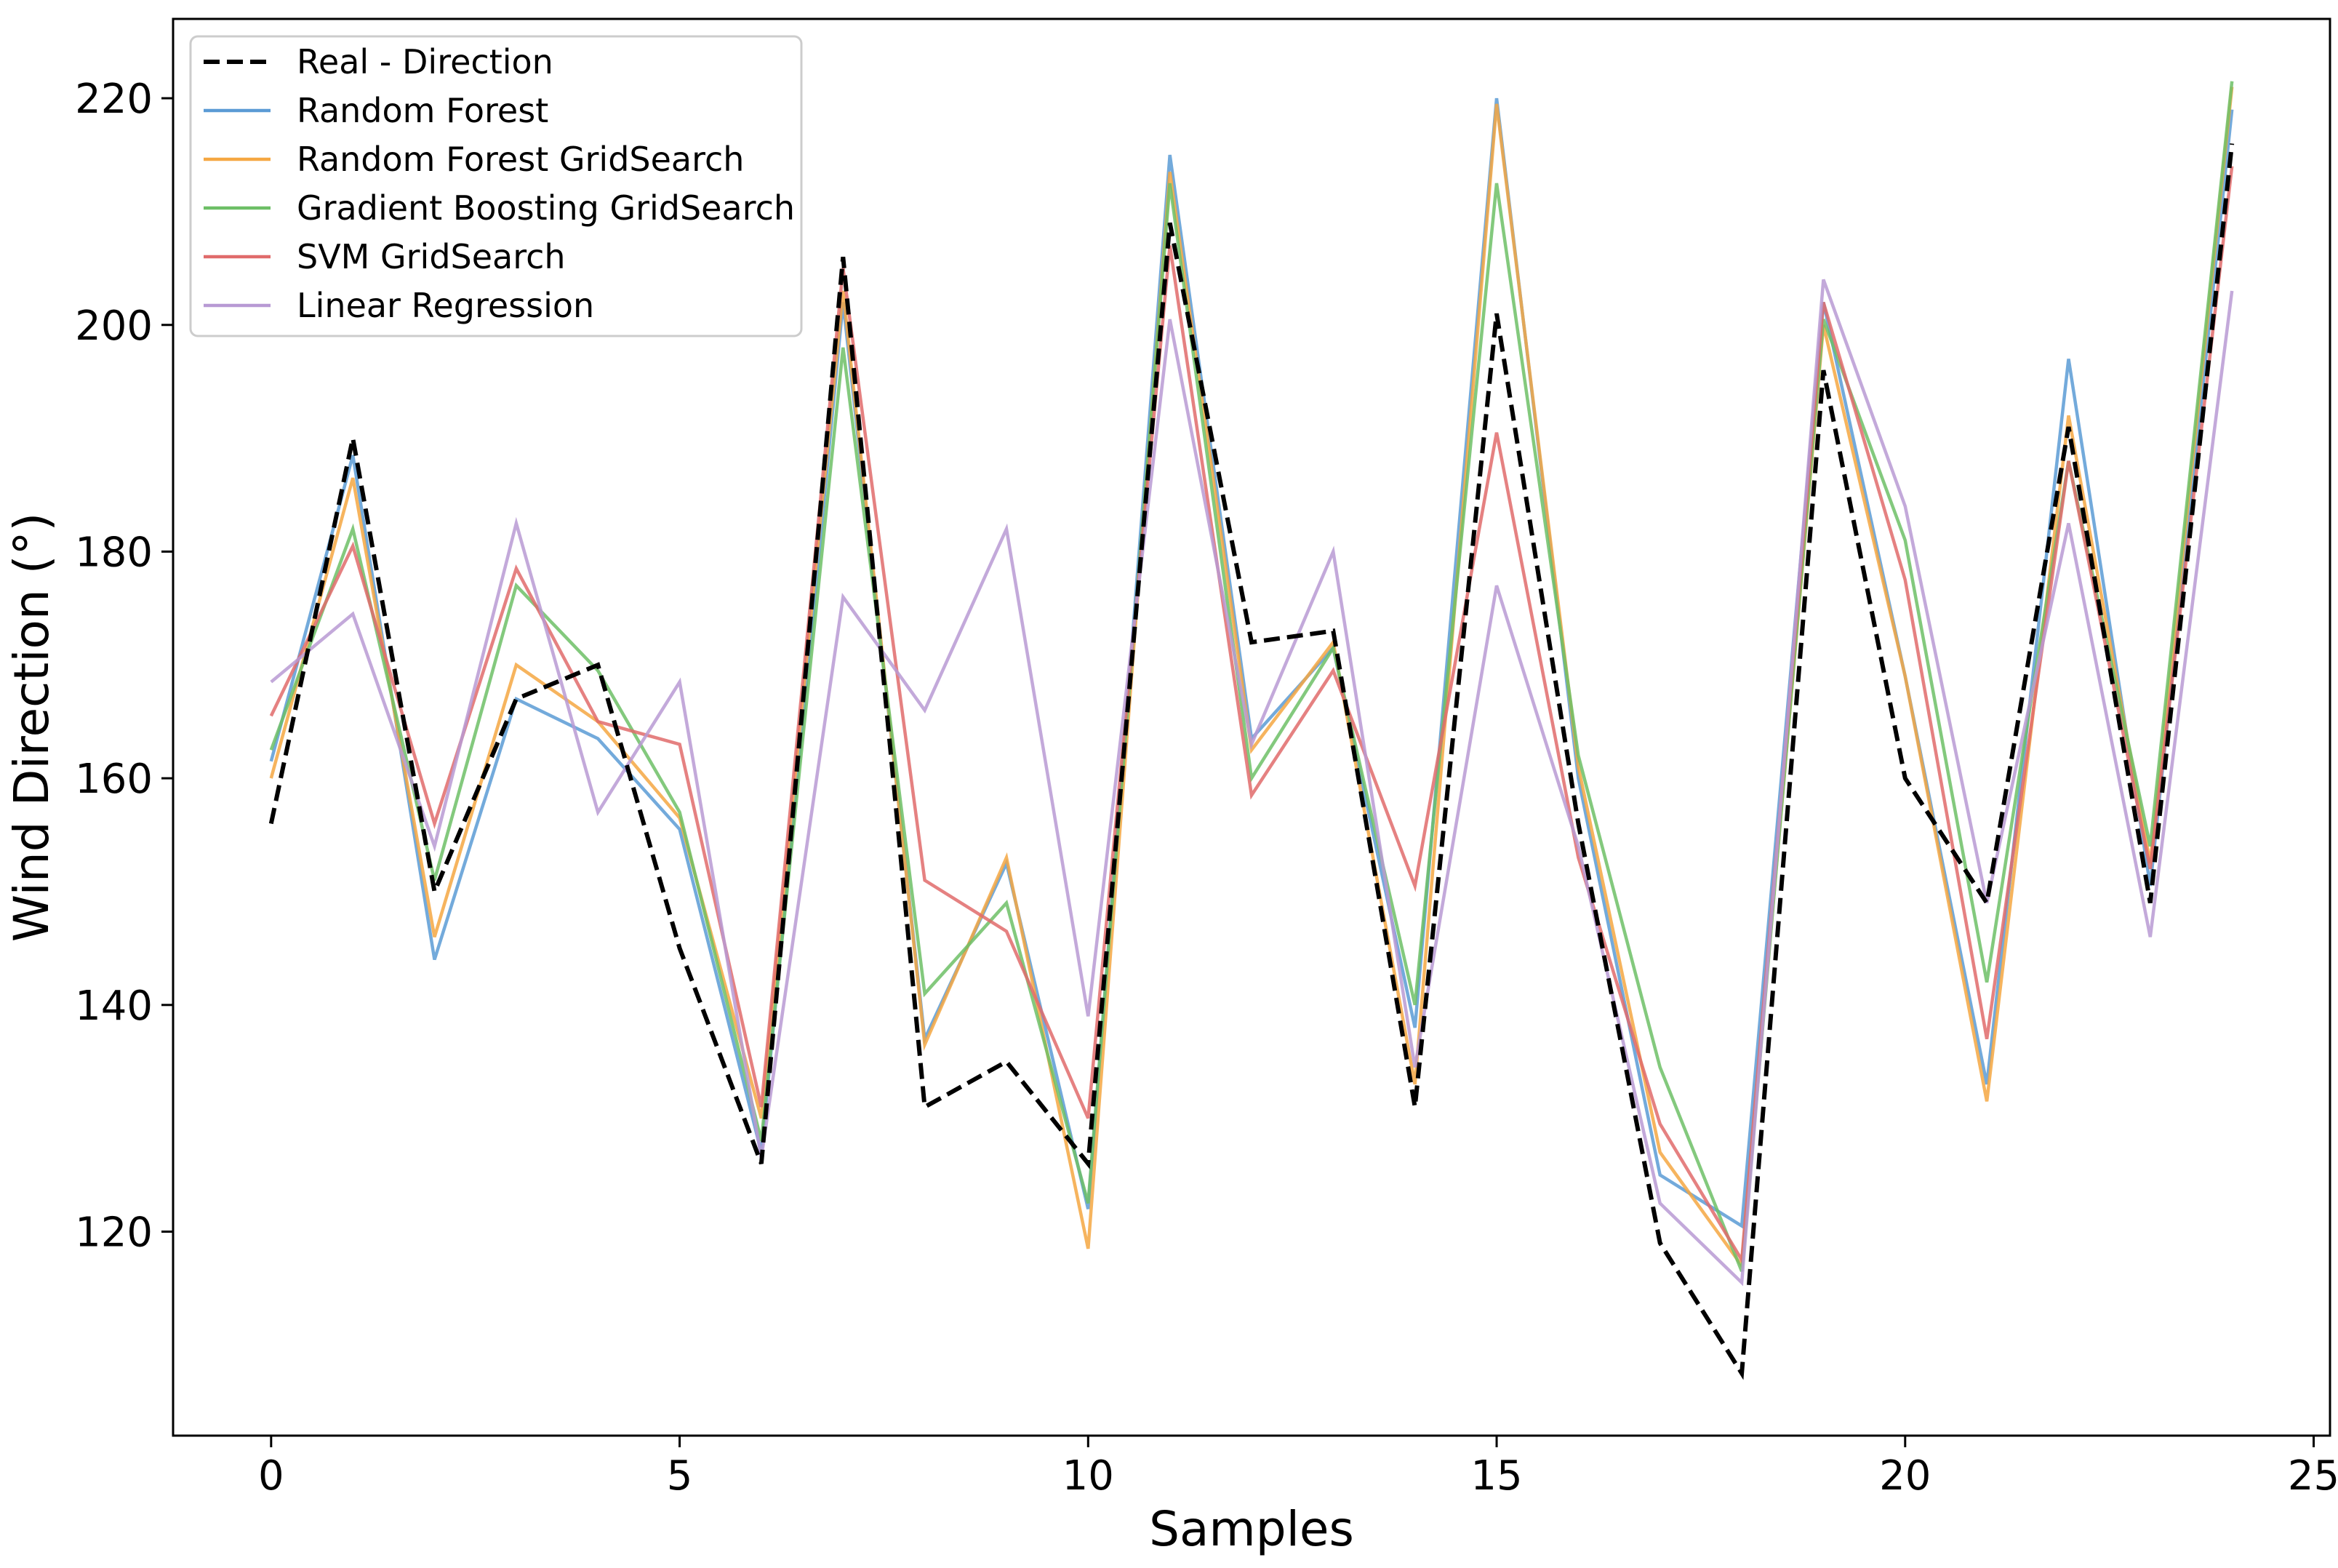  I want to click on y-tick-label: 140, so click(114, 1006).